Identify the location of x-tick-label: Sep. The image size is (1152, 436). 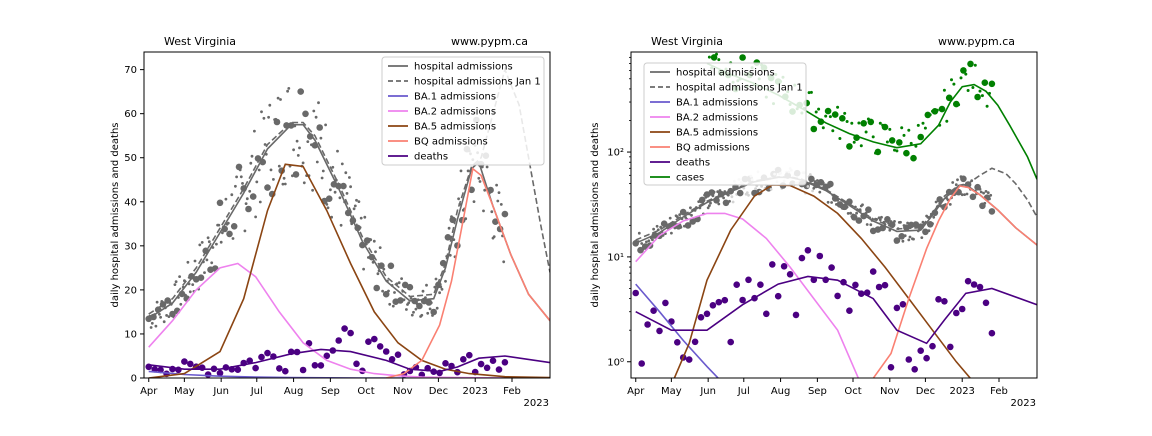
(330, 391).